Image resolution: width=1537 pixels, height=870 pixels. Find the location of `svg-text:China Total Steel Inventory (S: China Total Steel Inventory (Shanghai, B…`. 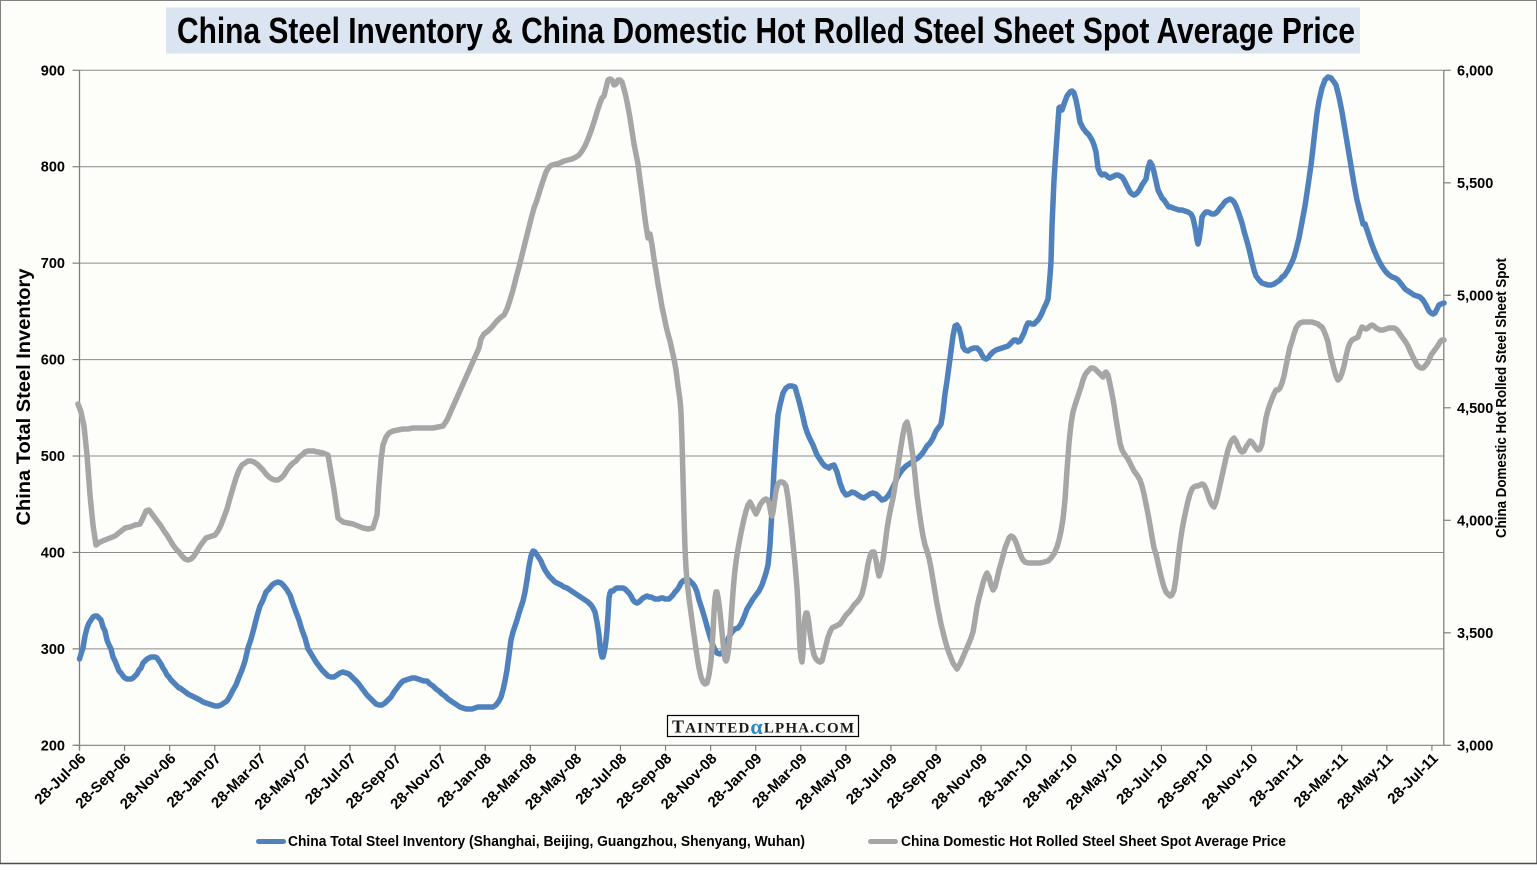

svg-text:China Total Steel Inventory (S: China Total Steel Inventory (Shanghai, B… is located at coordinates (546, 842).